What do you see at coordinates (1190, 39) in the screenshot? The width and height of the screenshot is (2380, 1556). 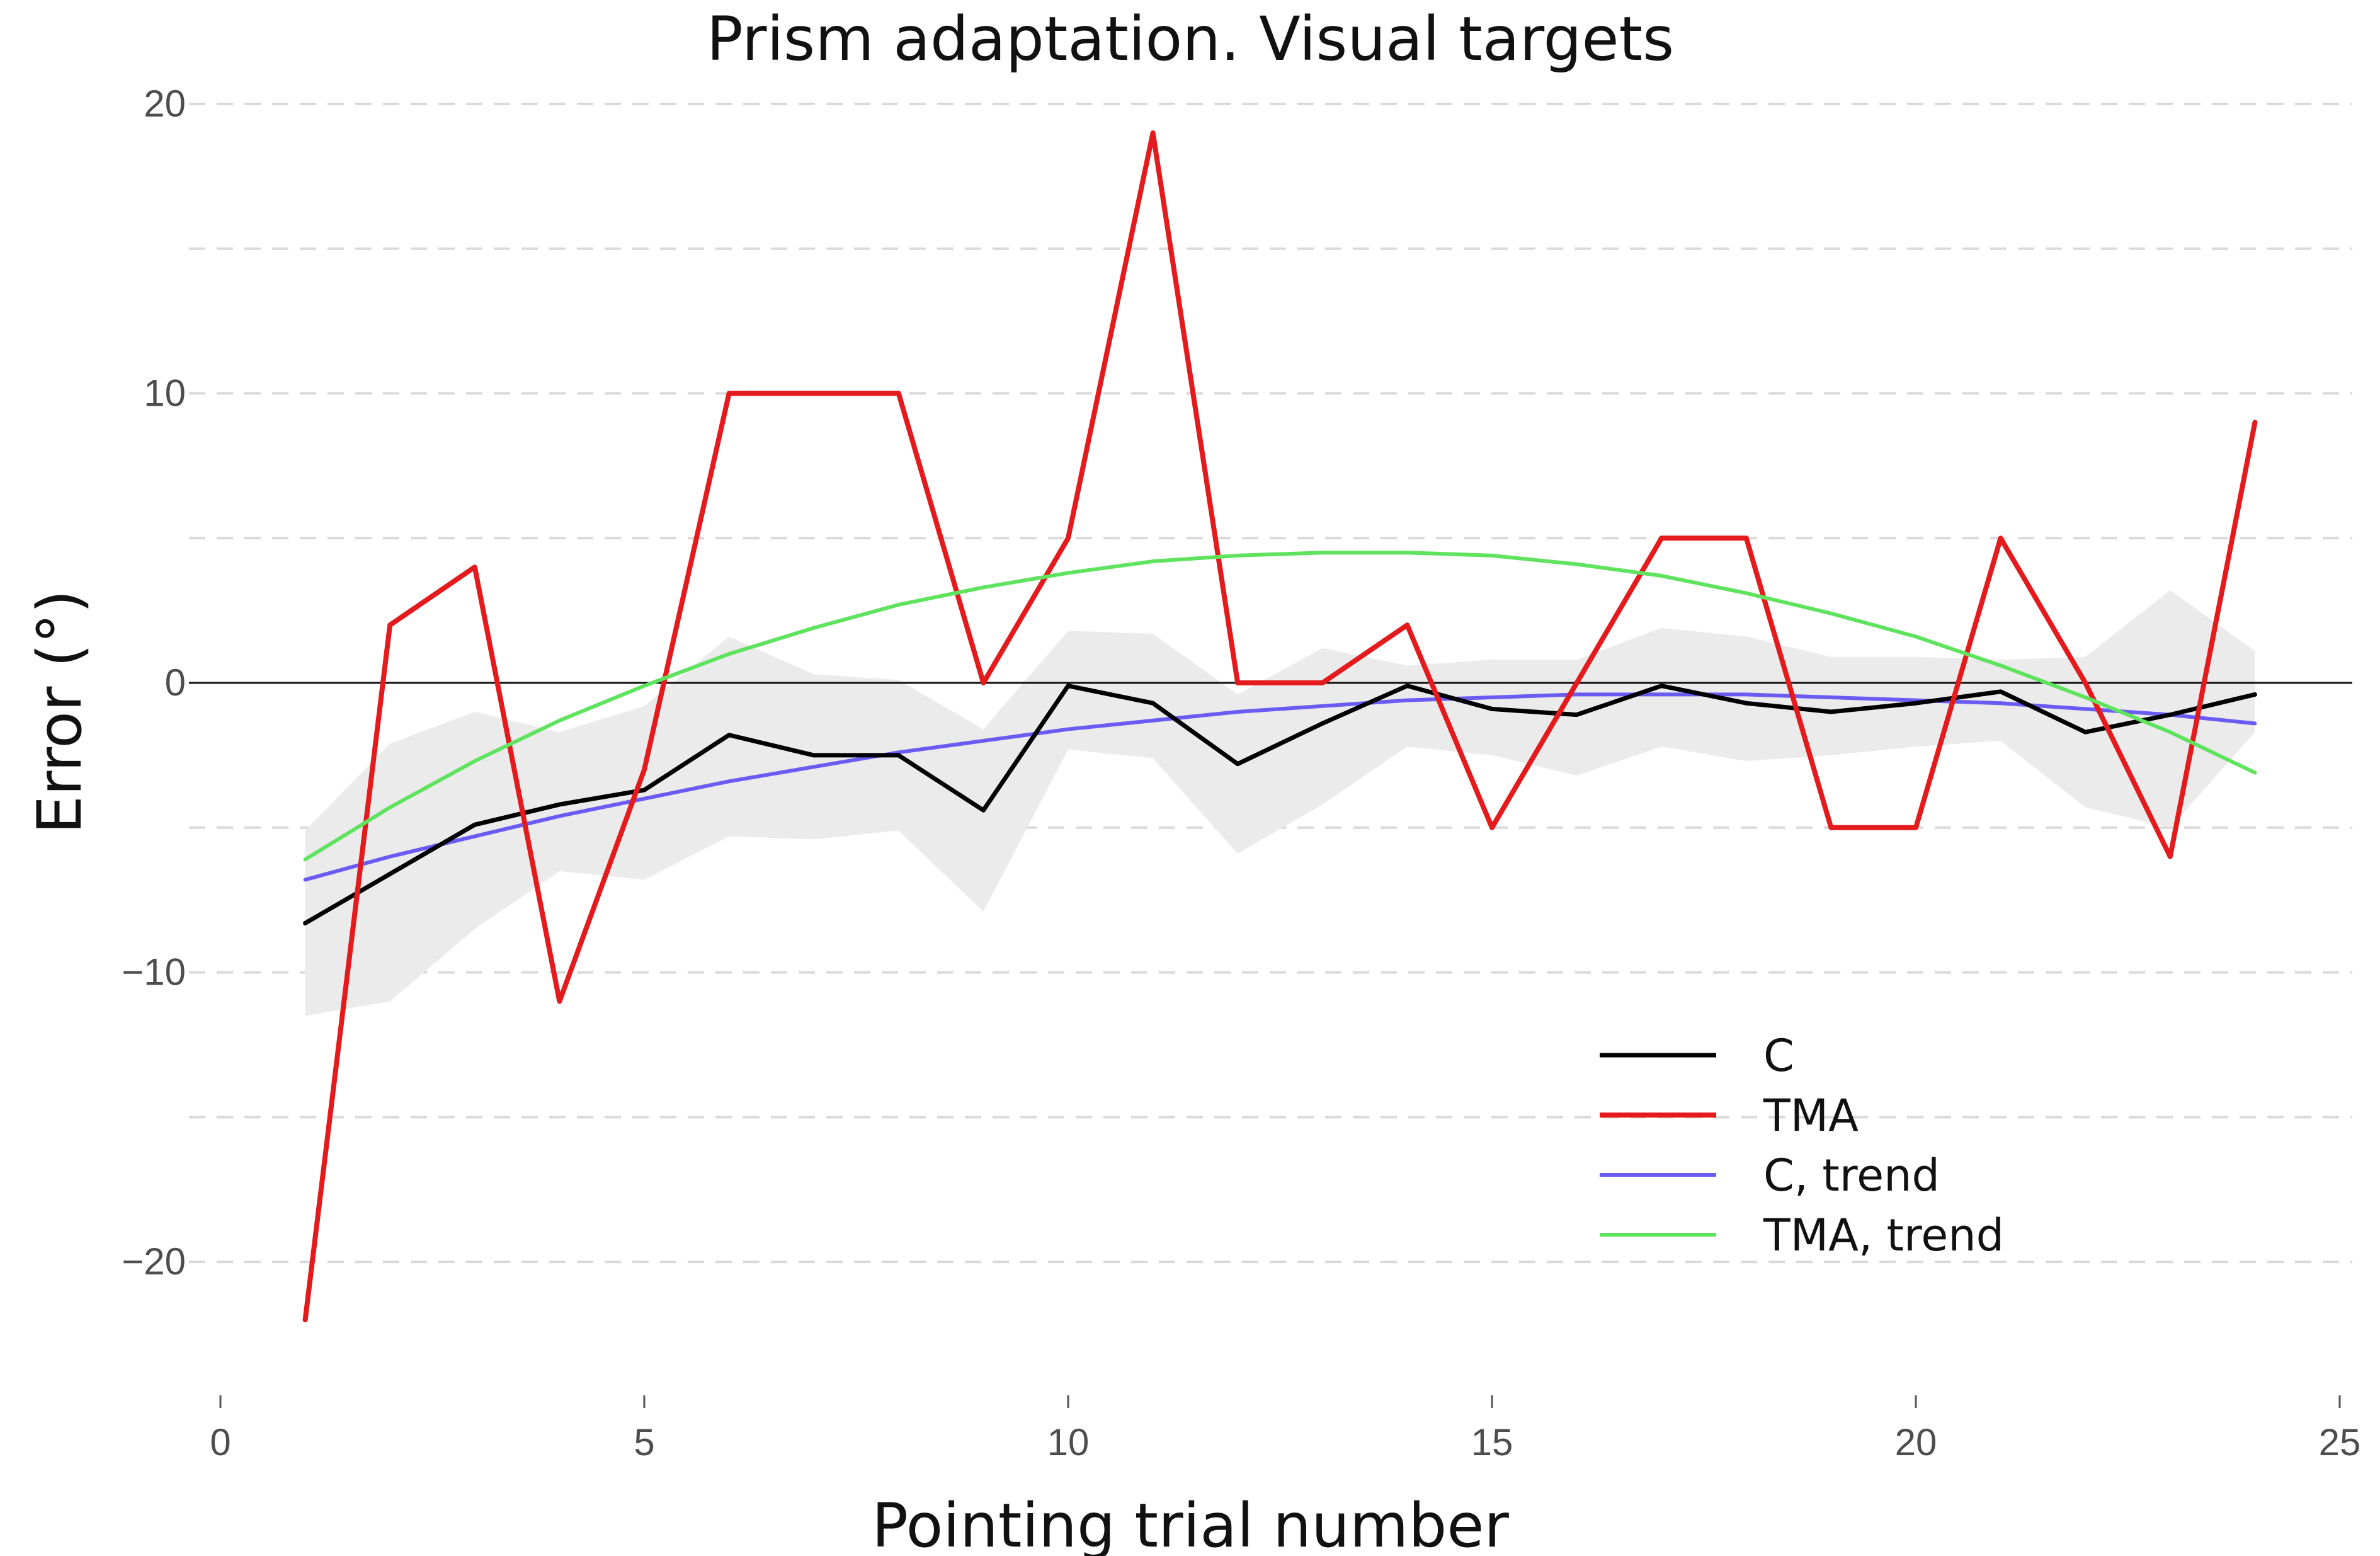 I see `chart-title: Prism adaptation. Visual targets` at bounding box center [1190, 39].